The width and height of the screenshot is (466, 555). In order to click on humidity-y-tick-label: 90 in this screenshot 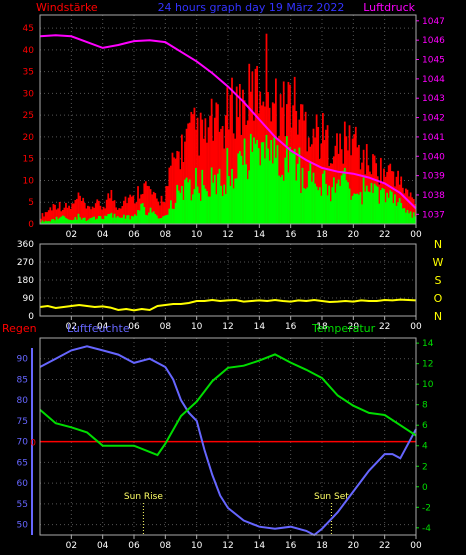, I will do `click(23, 360)`.